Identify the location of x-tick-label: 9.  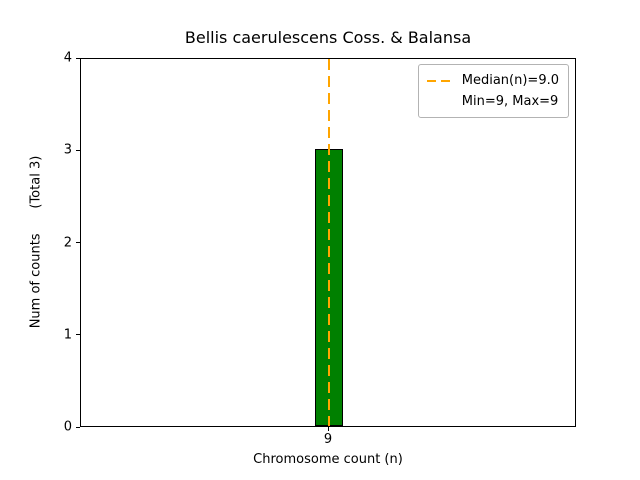
(328, 439).